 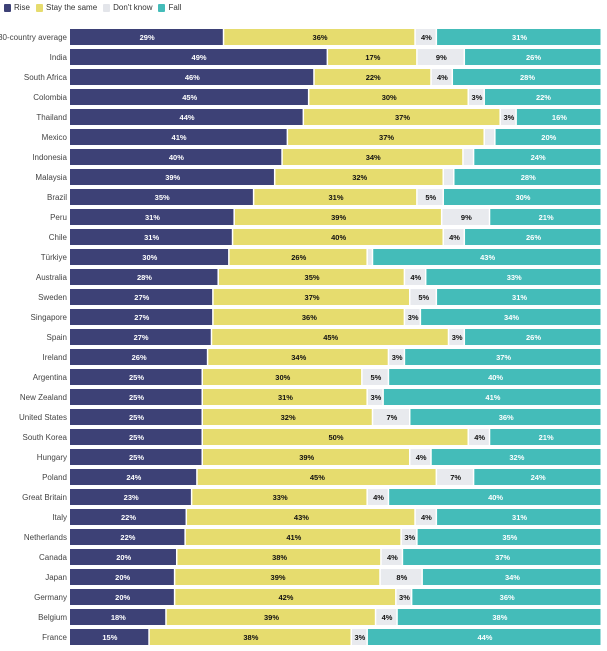 I want to click on category-label: Chile, so click(x=58, y=237).